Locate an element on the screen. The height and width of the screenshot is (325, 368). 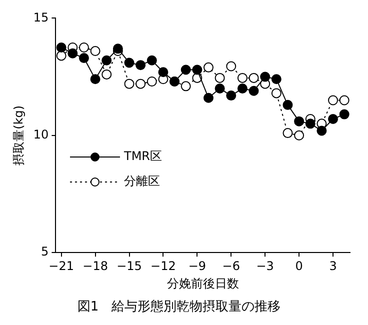
y-tick-label: 10 is located at coordinates (41, 135).